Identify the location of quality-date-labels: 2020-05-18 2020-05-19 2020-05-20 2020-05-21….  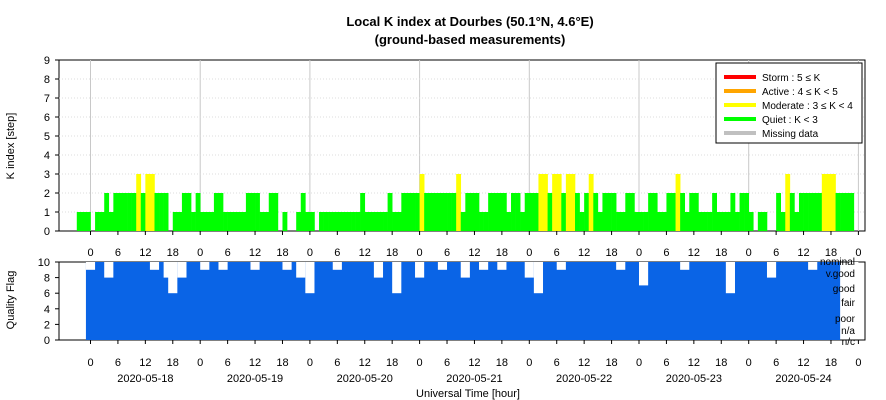
(474, 379).